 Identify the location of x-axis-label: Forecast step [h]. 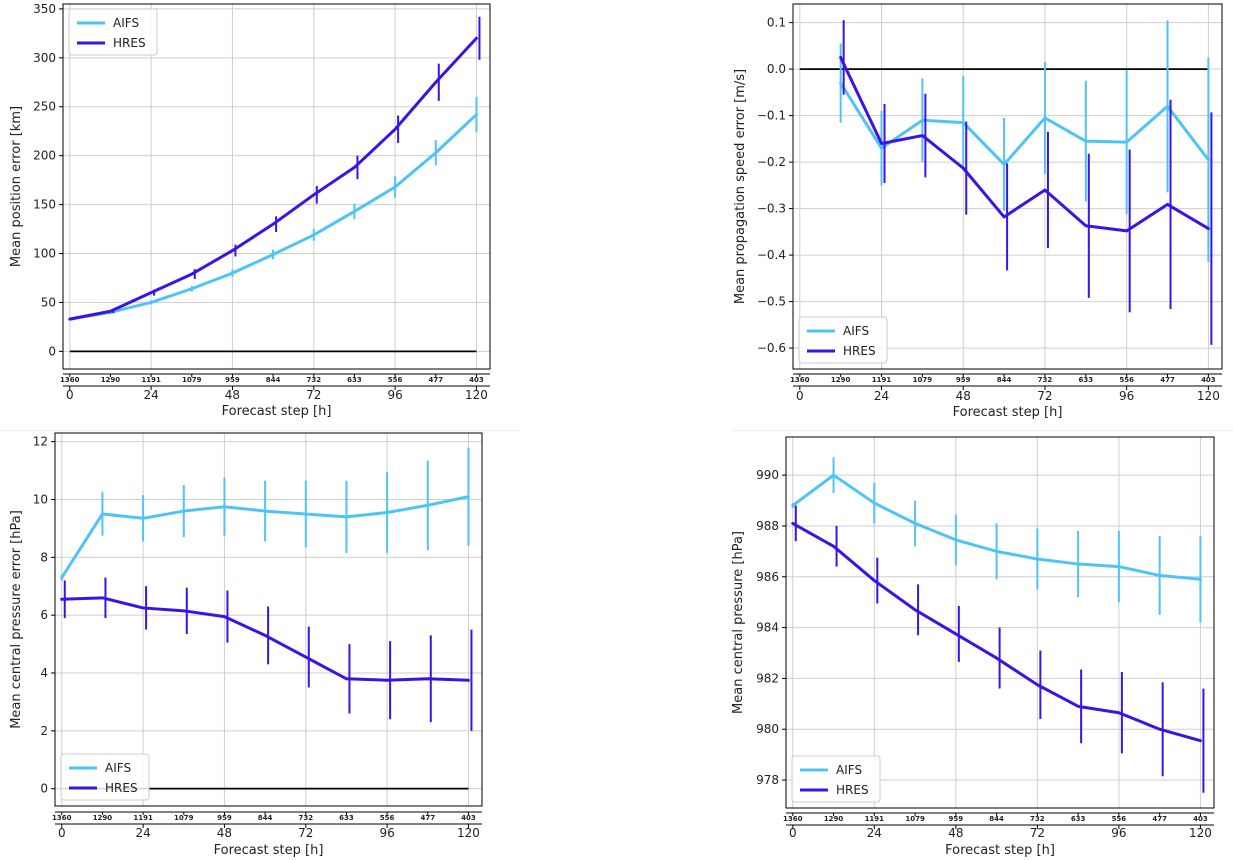
(1008, 412).